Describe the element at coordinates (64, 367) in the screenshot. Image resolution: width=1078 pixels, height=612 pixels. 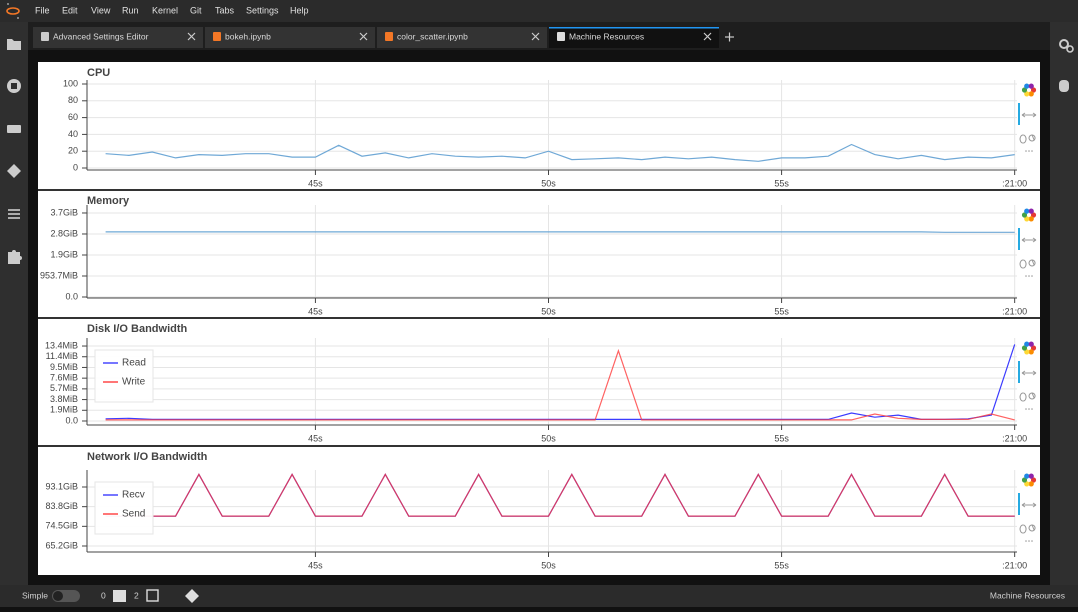
I see `y-tick-label: 9.5MiB` at that location.